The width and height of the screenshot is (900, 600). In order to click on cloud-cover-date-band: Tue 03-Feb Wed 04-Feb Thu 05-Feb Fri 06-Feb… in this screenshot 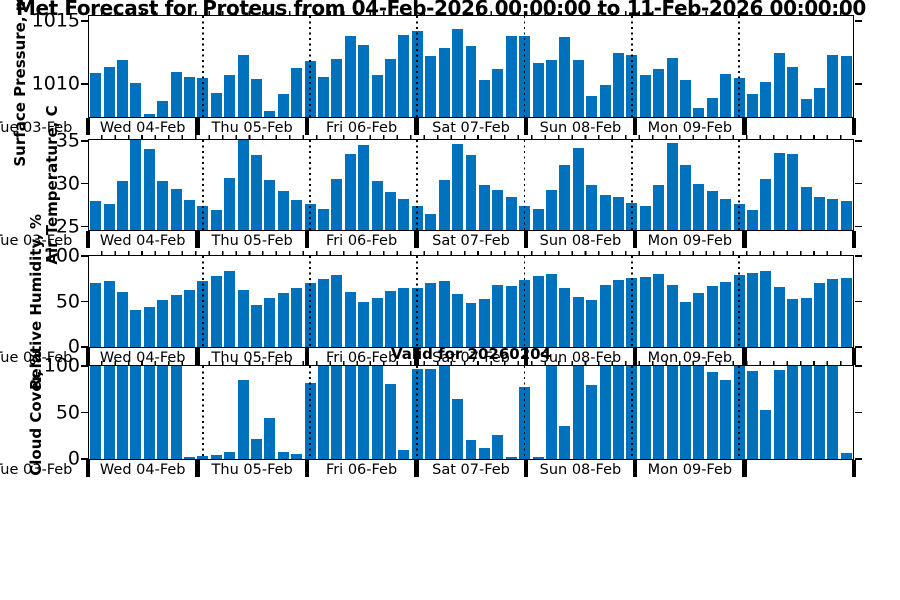, I will do `click(450, 470)`.